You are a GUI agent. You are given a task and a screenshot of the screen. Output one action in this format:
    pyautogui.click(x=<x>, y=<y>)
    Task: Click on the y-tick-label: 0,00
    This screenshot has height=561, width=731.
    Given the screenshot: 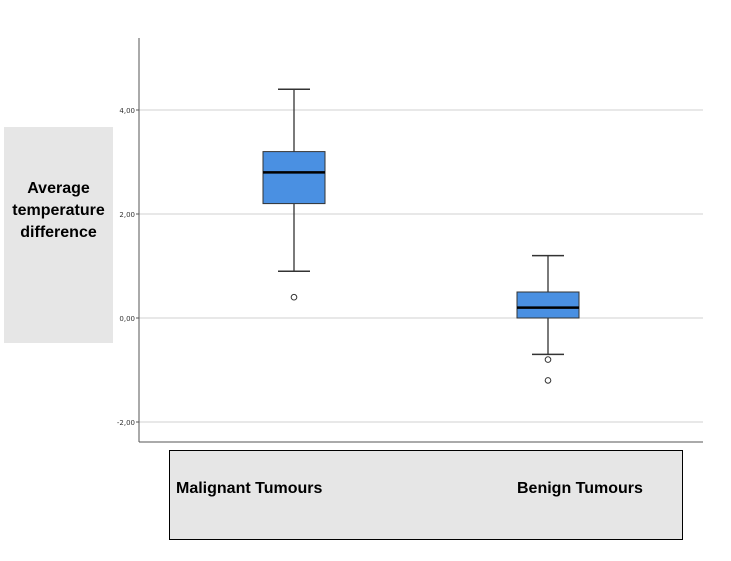 What is the action you would take?
    pyautogui.click(x=127, y=319)
    